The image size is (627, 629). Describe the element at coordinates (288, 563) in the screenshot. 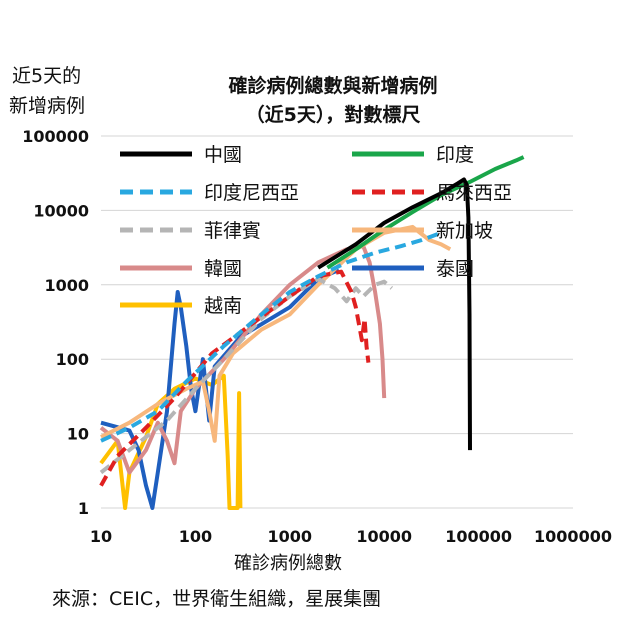

I see `x-axis-label: 確診病例總數` at that location.